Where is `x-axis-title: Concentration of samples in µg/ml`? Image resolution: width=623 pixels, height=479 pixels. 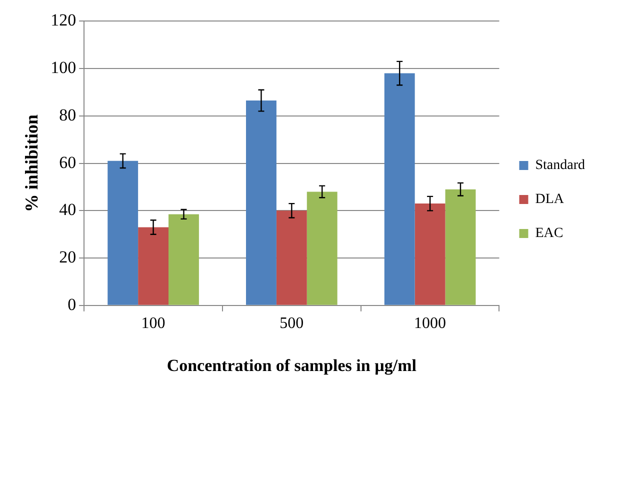 x-axis-title: Concentration of samples in µg/ml is located at coordinates (291, 366).